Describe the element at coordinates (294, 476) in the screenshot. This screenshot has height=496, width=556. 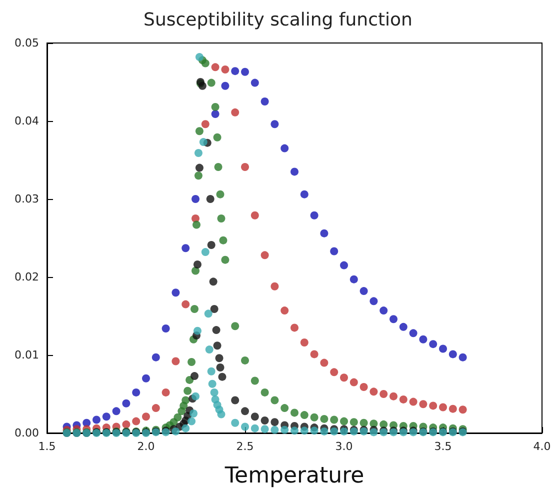
I see `x-axis-title: Temperature` at that location.